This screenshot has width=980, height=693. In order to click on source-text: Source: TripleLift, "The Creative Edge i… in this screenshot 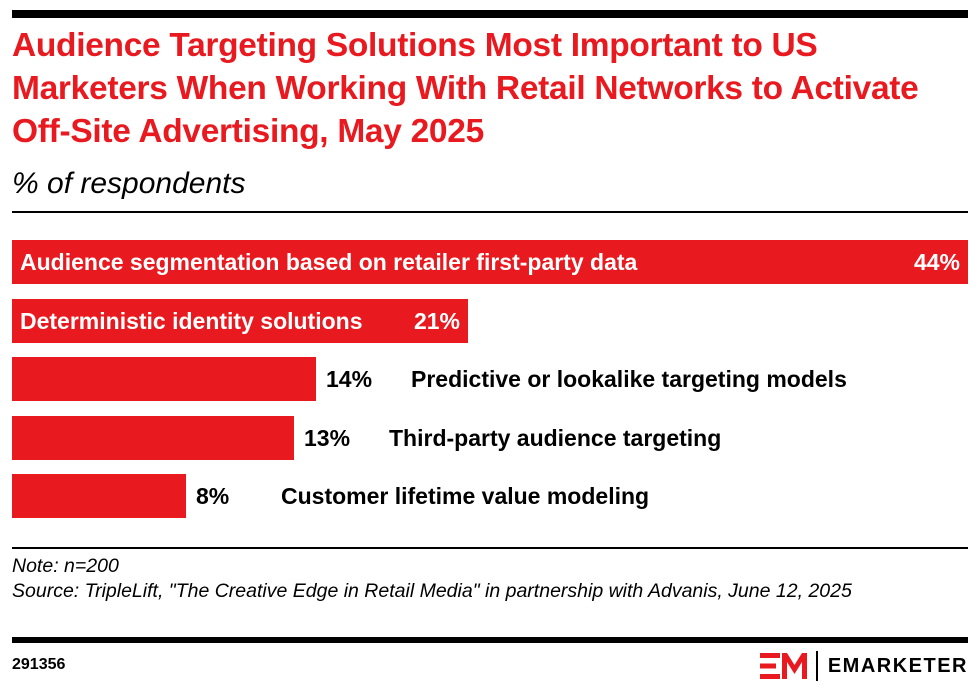, I will do `click(432, 591)`.